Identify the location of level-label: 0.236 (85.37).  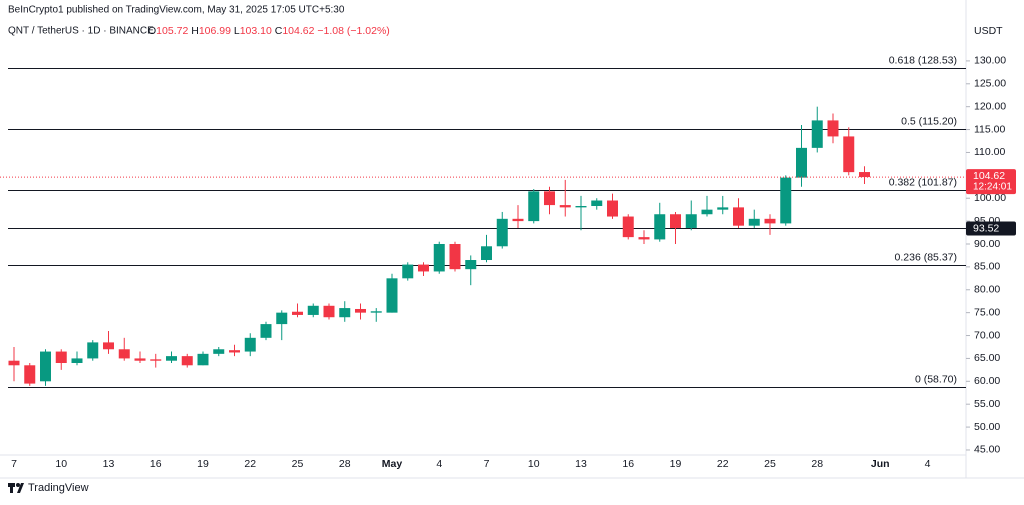
(926, 257).